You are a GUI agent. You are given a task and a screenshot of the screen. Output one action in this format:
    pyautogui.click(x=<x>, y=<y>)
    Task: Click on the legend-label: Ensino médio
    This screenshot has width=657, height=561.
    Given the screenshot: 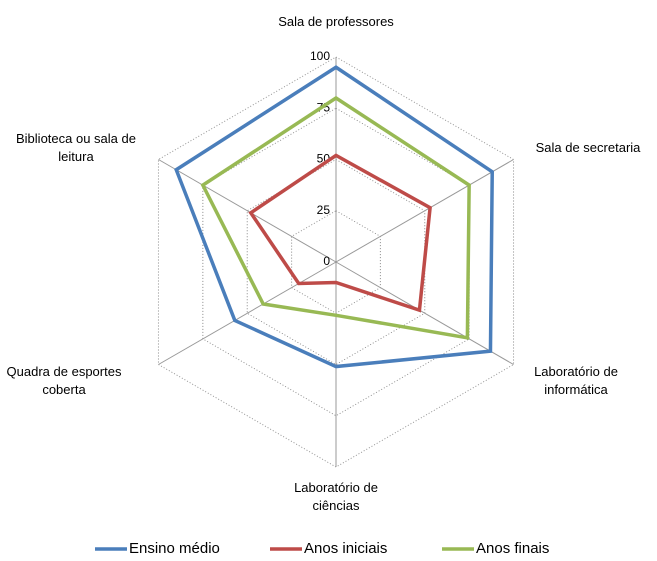 What is the action you would take?
    pyautogui.click(x=174, y=548)
    